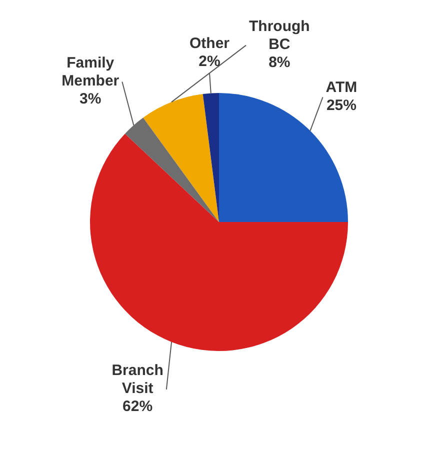  Describe the element at coordinates (279, 62) in the screenshot. I see `data-label: 8%` at that location.